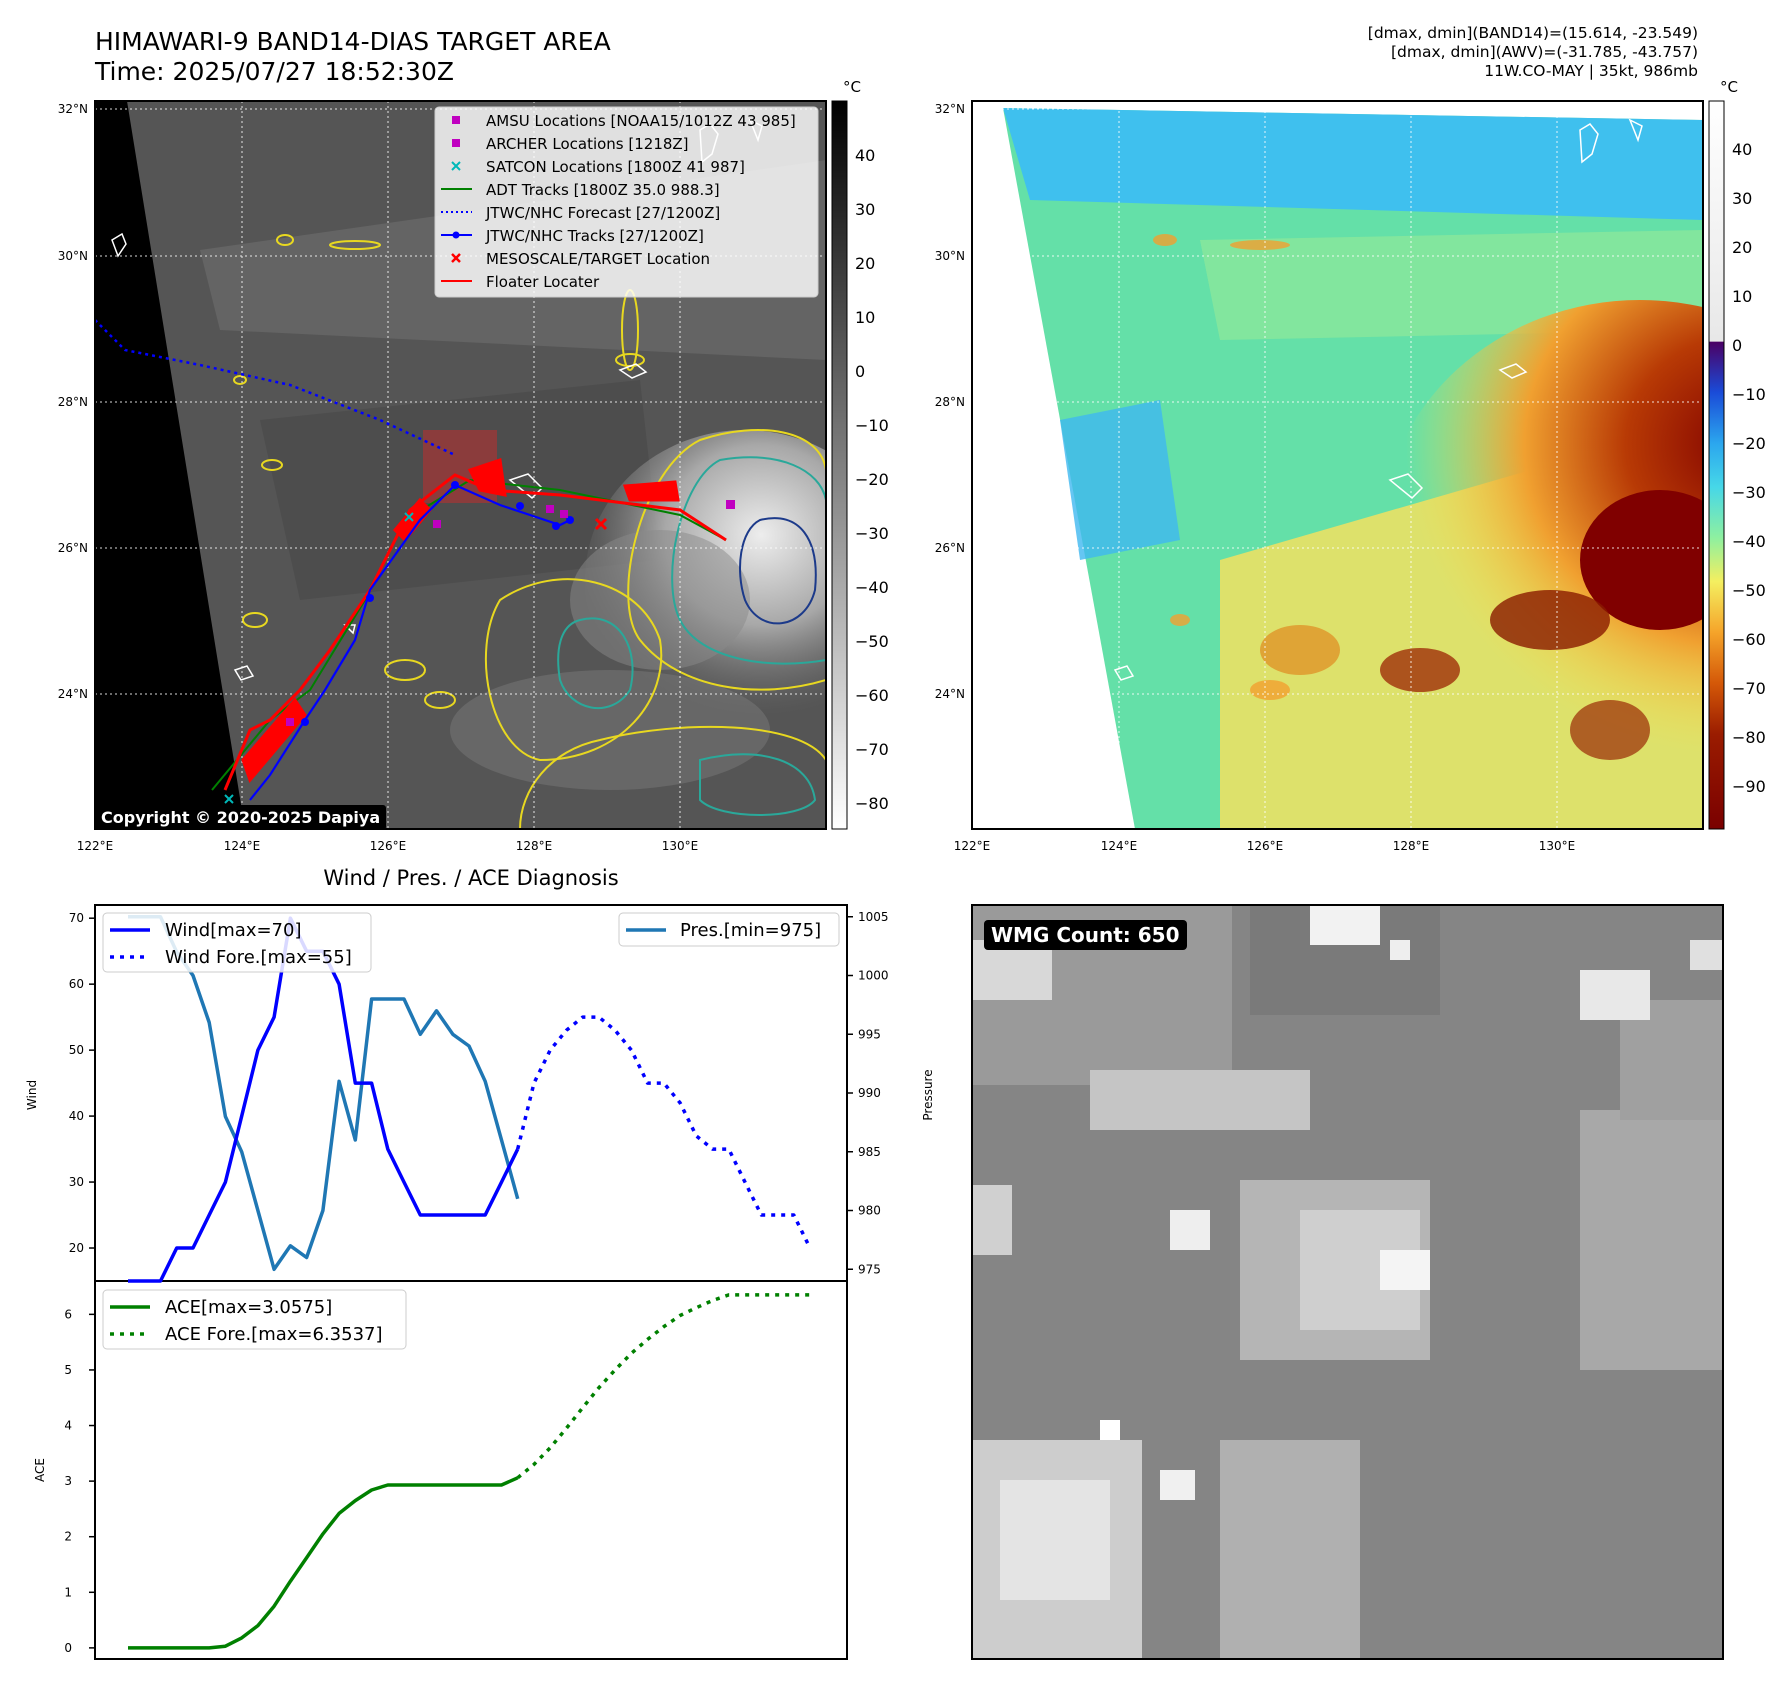 This screenshot has width=1788, height=1690. Describe the element at coordinates (40, 1470) in the screenshot. I see `ace-axis-label: ACE` at that location.